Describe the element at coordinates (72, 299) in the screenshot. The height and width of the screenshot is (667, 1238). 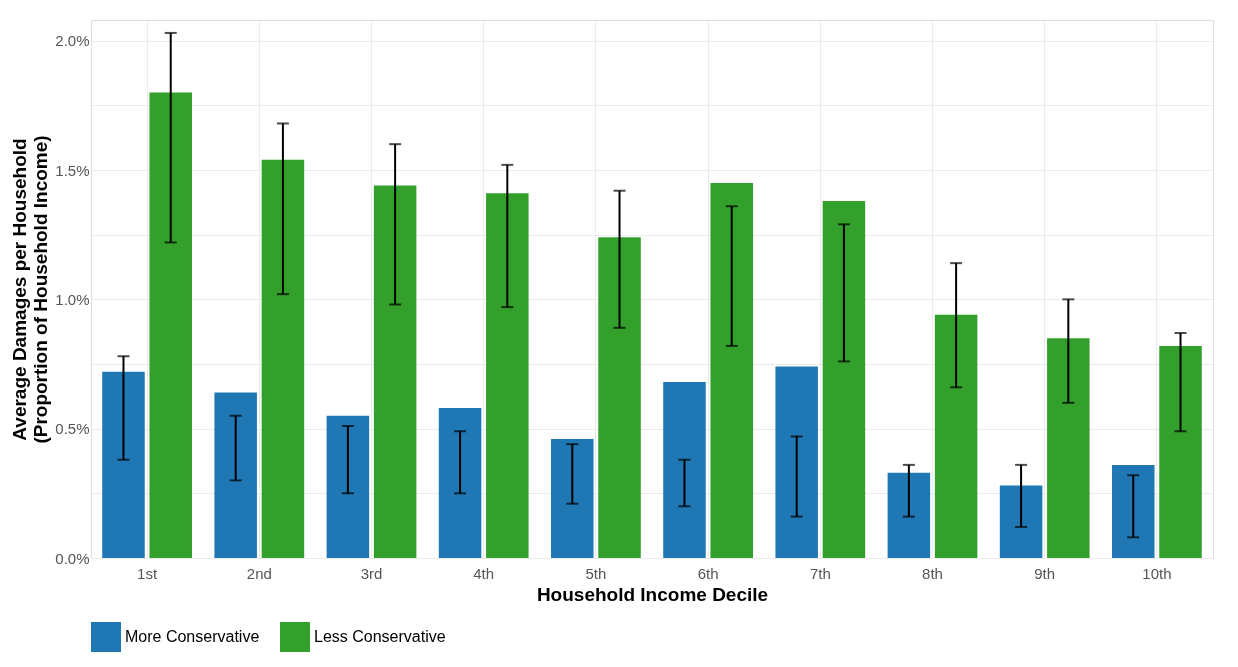
I see `y-tick-label: 1.0%` at that location.